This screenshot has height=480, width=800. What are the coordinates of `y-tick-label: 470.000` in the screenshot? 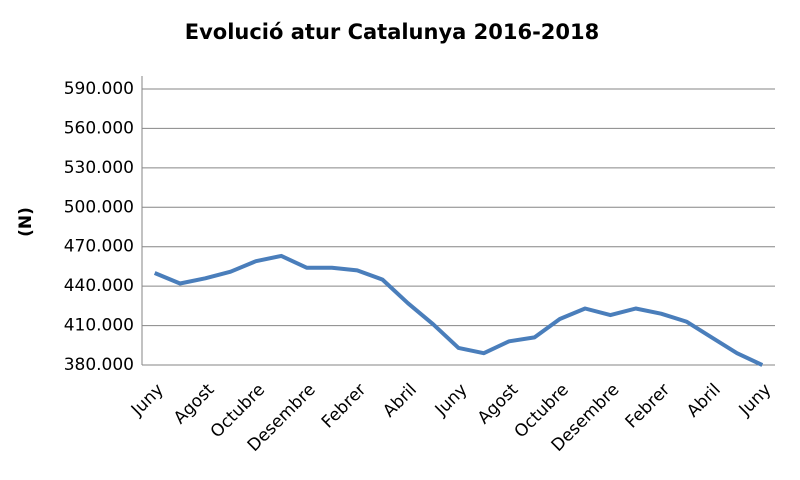 It's located at (99, 247).